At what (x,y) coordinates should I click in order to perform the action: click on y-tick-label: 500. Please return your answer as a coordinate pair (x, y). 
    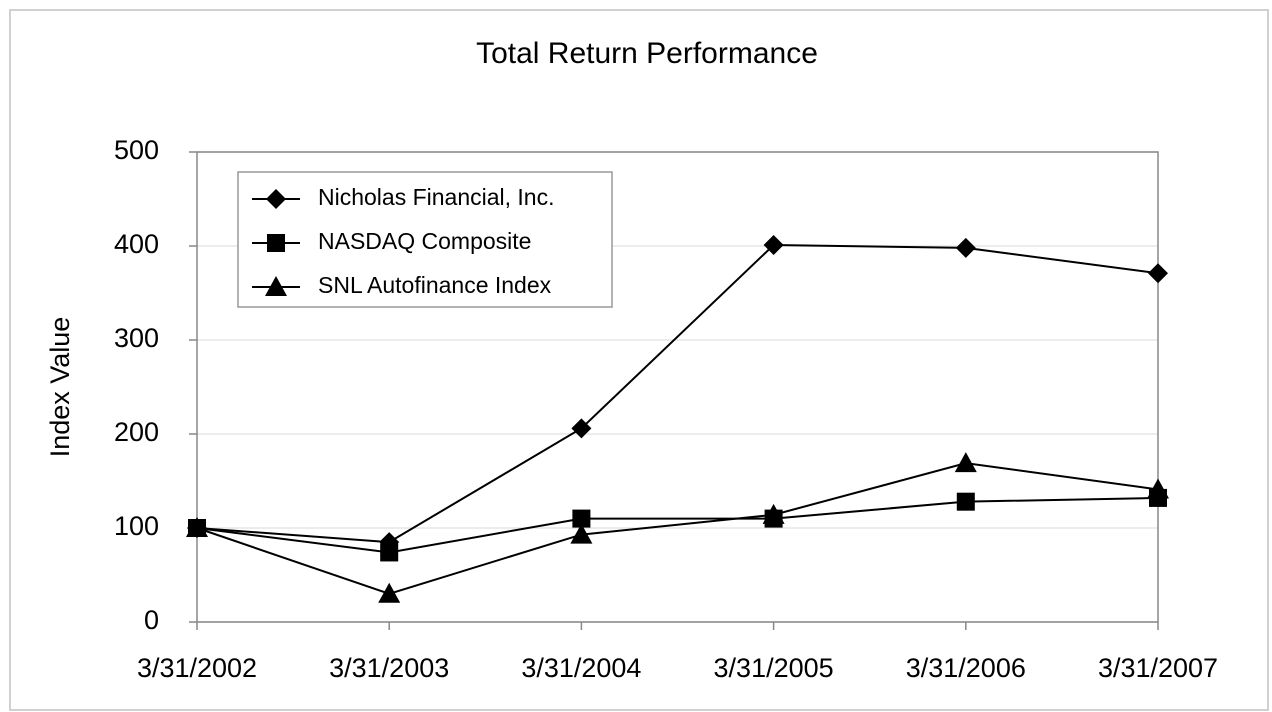
    Looking at the image, I should click on (136, 150).